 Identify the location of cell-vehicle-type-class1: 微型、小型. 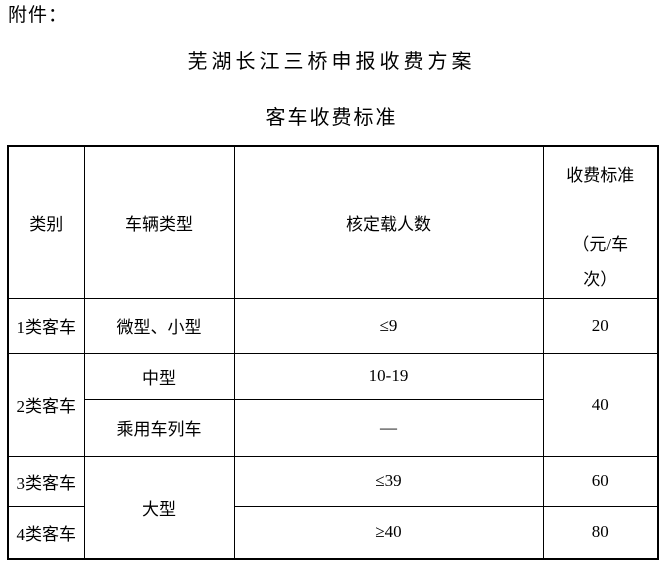
(159, 325).